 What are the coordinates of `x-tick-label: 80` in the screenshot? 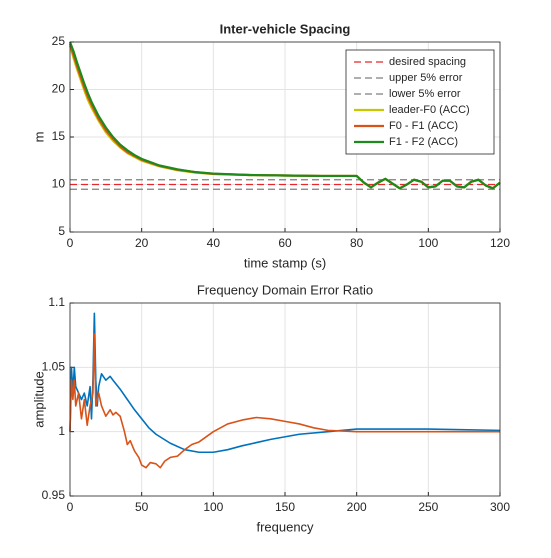 It's located at (357, 243).